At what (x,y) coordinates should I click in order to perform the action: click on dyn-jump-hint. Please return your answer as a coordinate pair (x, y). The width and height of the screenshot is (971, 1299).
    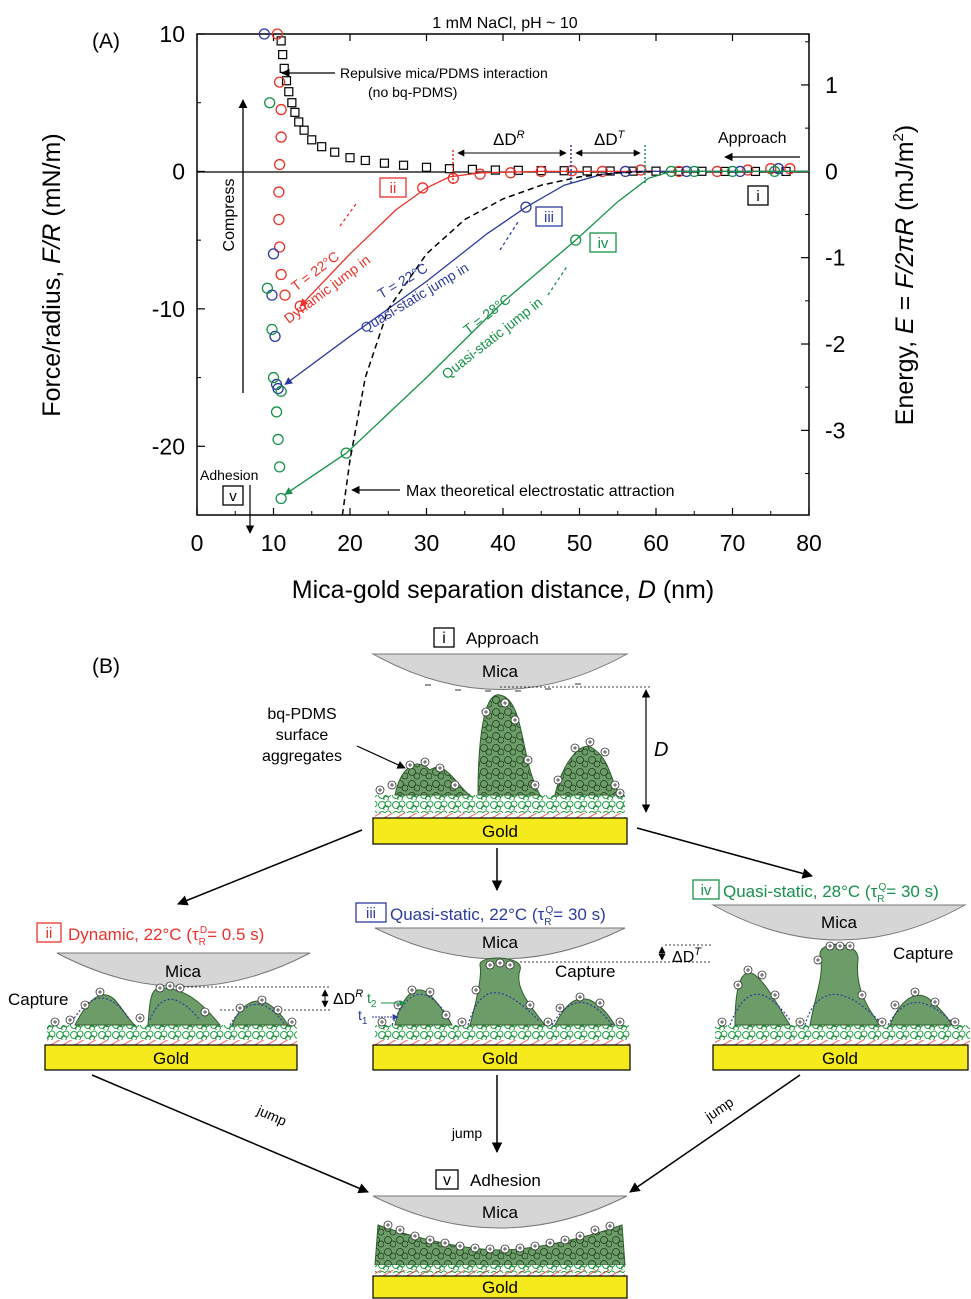
    Looking at the image, I should click on (348, 215).